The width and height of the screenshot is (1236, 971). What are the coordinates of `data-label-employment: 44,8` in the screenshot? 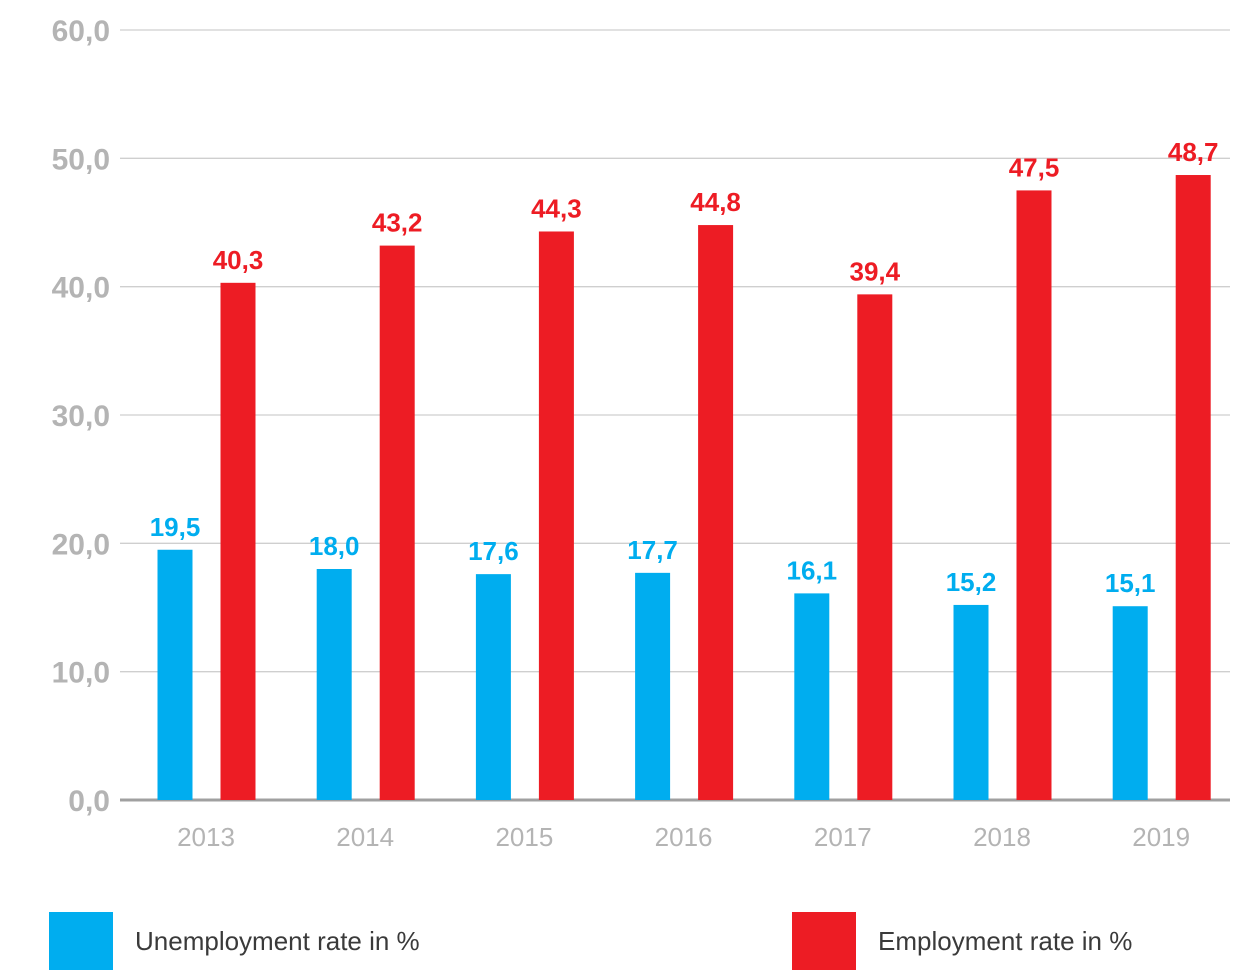 It's located at (715, 202).